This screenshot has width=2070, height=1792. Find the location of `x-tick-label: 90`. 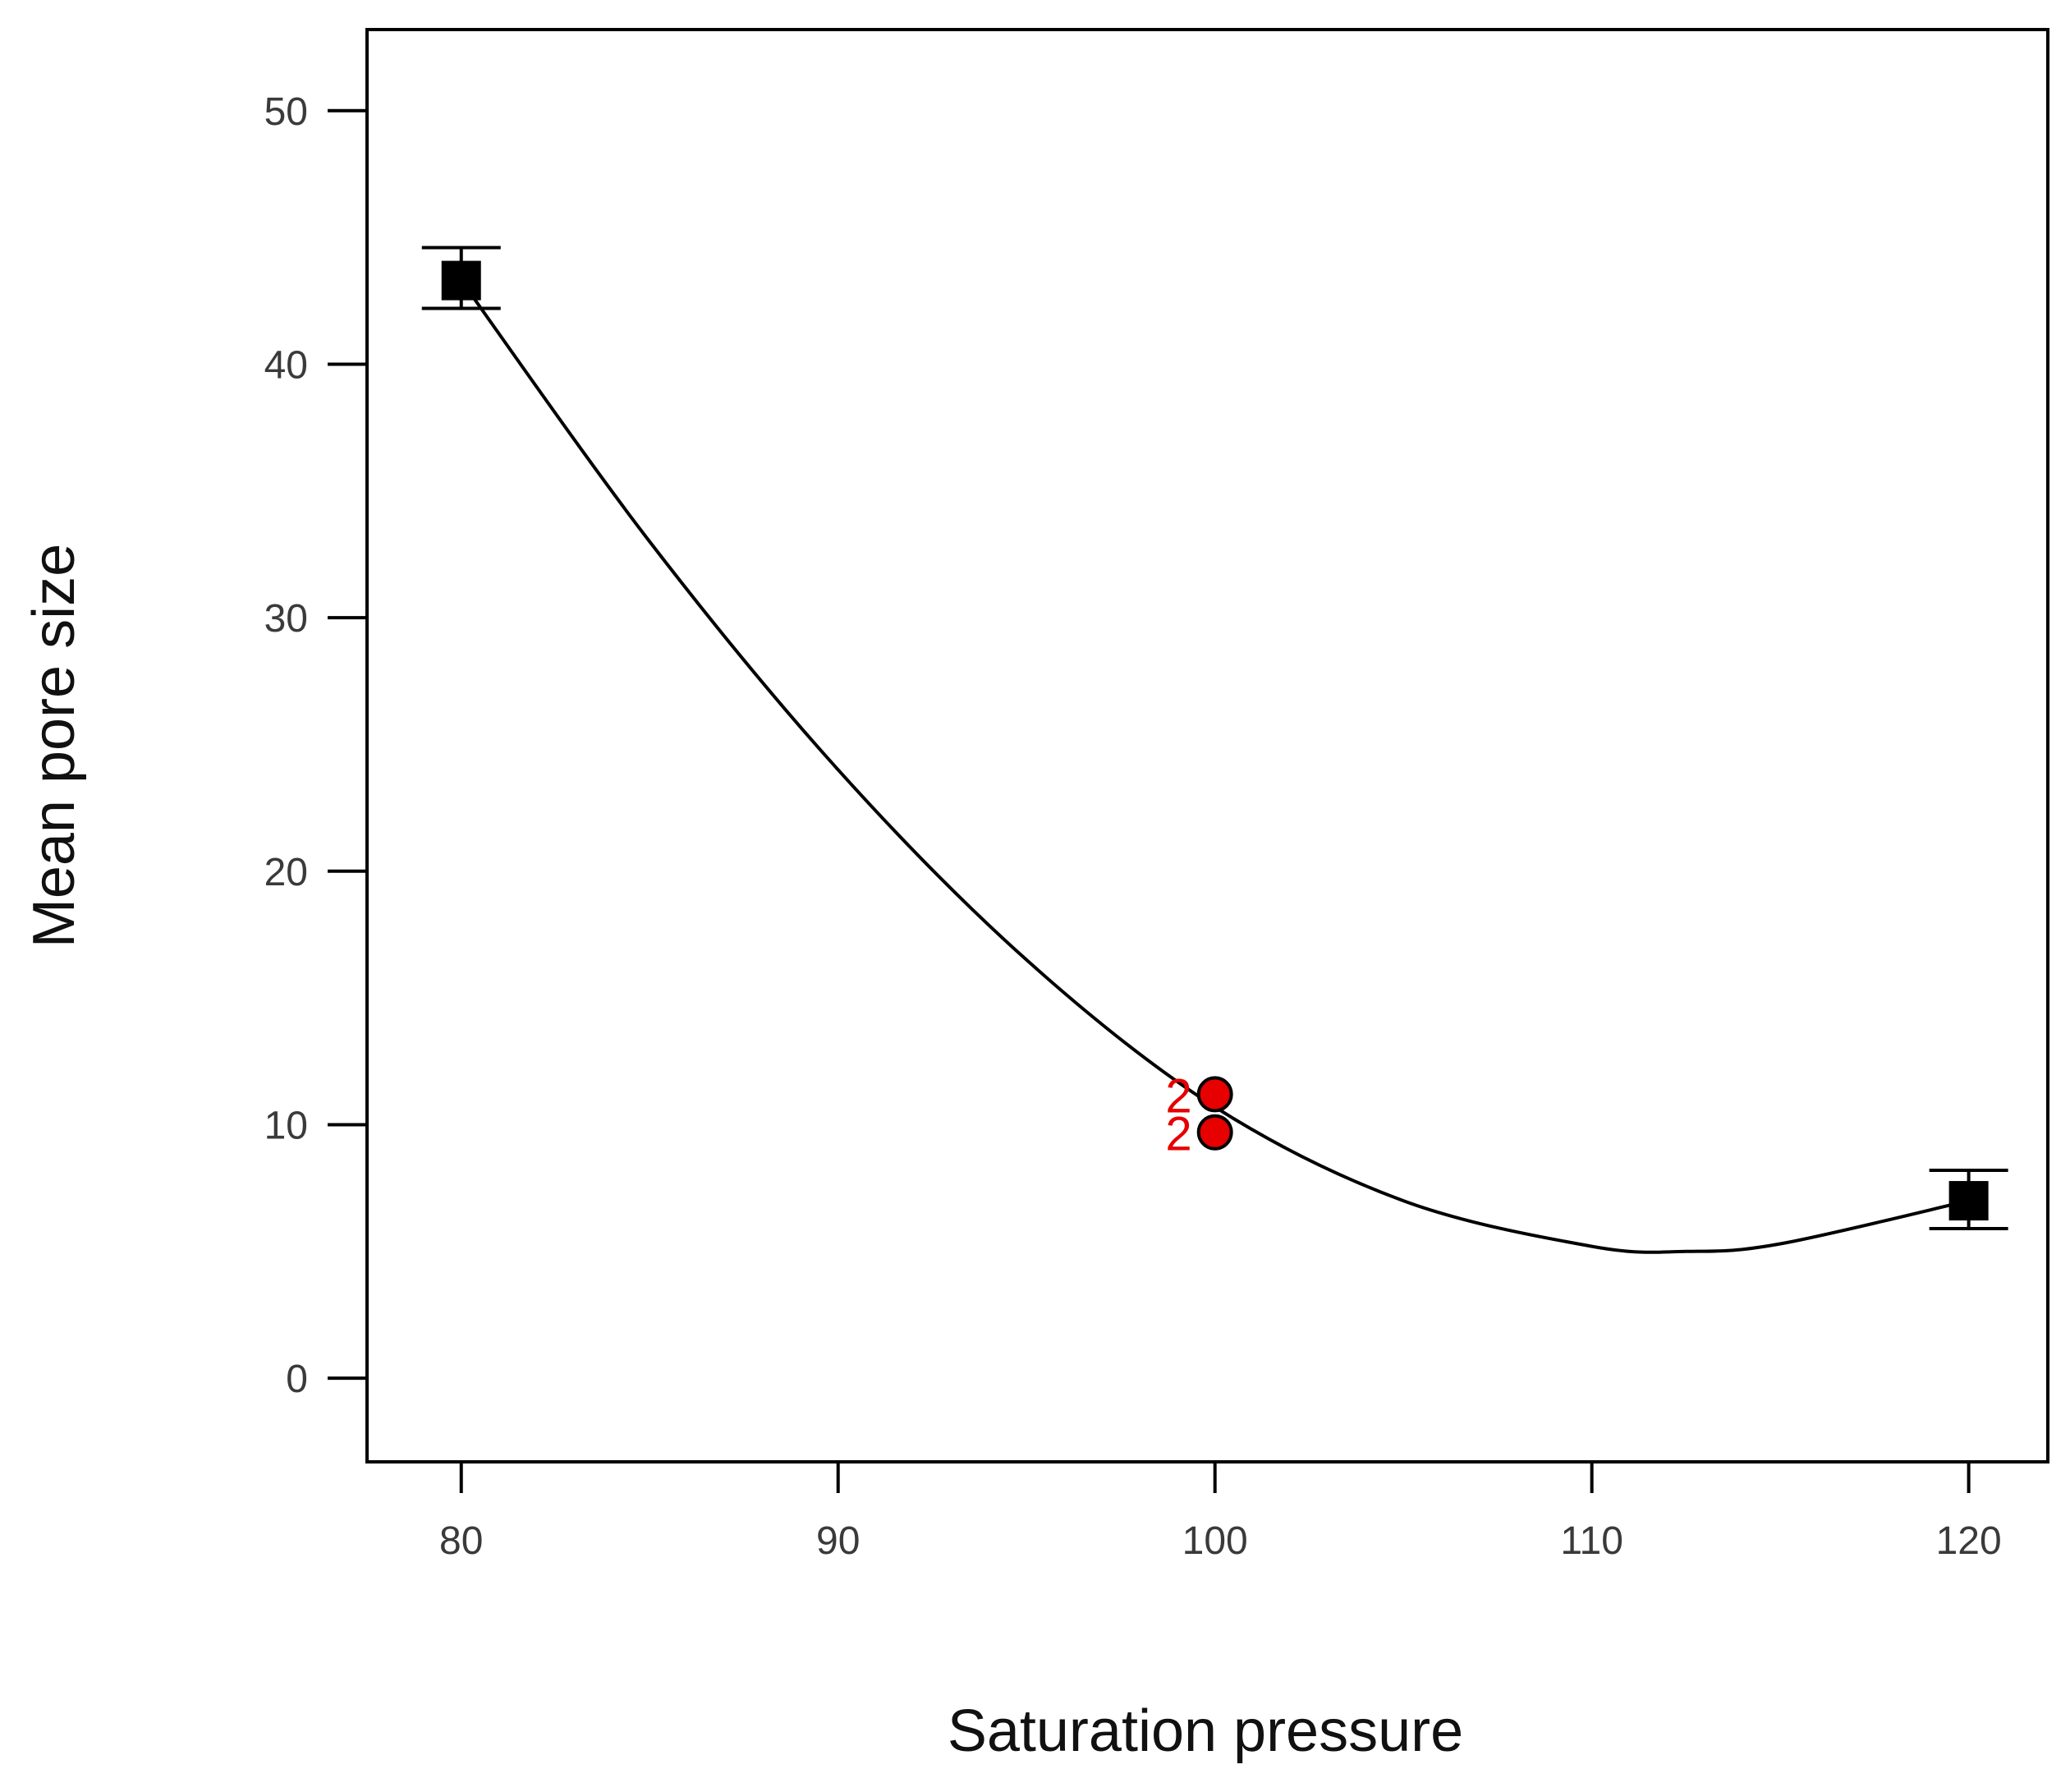

x-tick-label: 90 is located at coordinates (838, 1541).